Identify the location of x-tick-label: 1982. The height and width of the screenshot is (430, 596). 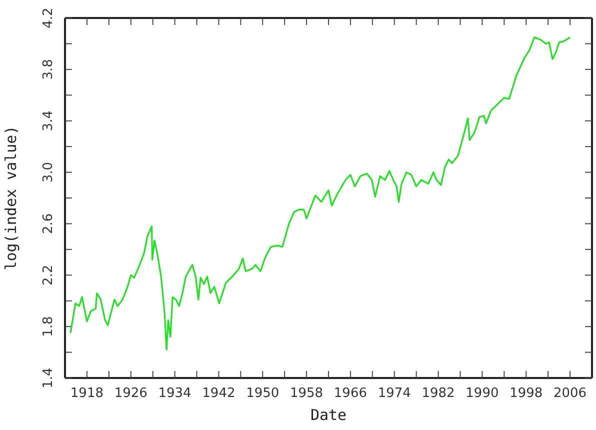
(438, 394).